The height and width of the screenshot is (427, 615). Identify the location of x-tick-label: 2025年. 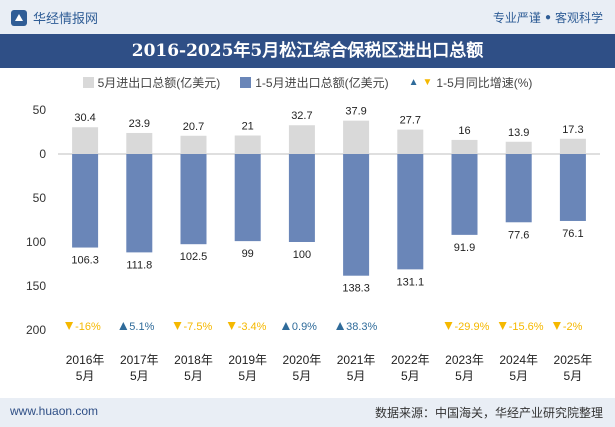
(573, 360).